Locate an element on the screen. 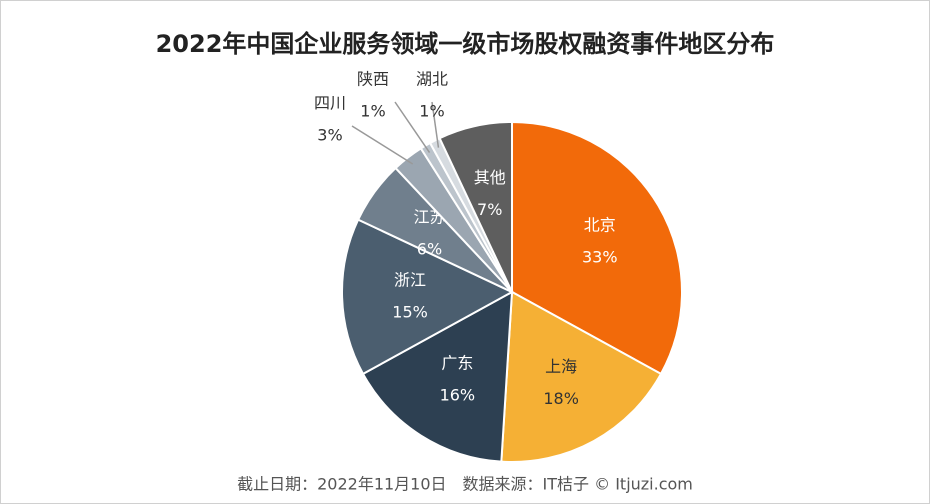 This screenshot has height=504, width=930. slice-label: 7% is located at coordinates (489, 209).